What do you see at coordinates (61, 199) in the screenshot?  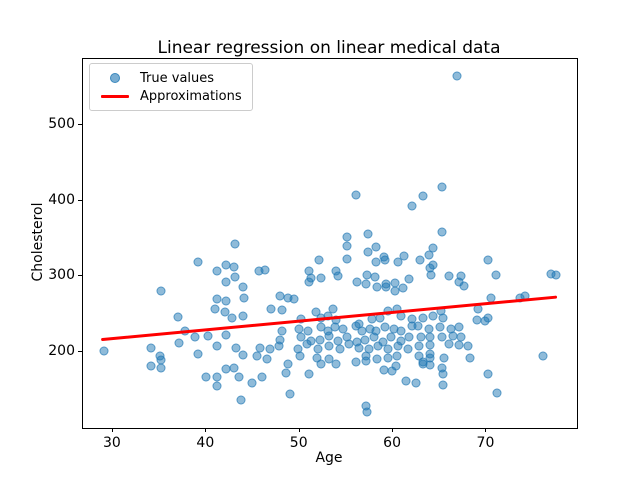 I see `y-tick-label: 400` at bounding box center [61, 199].